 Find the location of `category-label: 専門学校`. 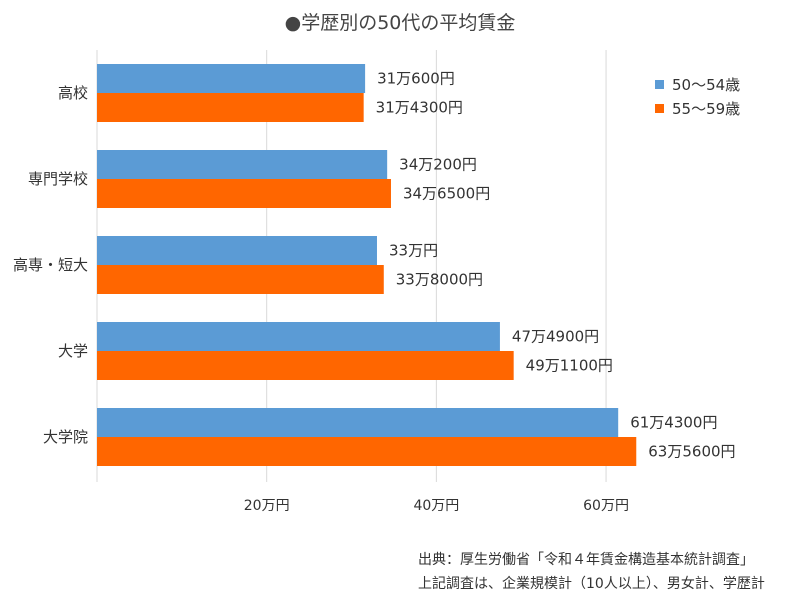

category-label: 専門学校 is located at coordinates (58, 179).